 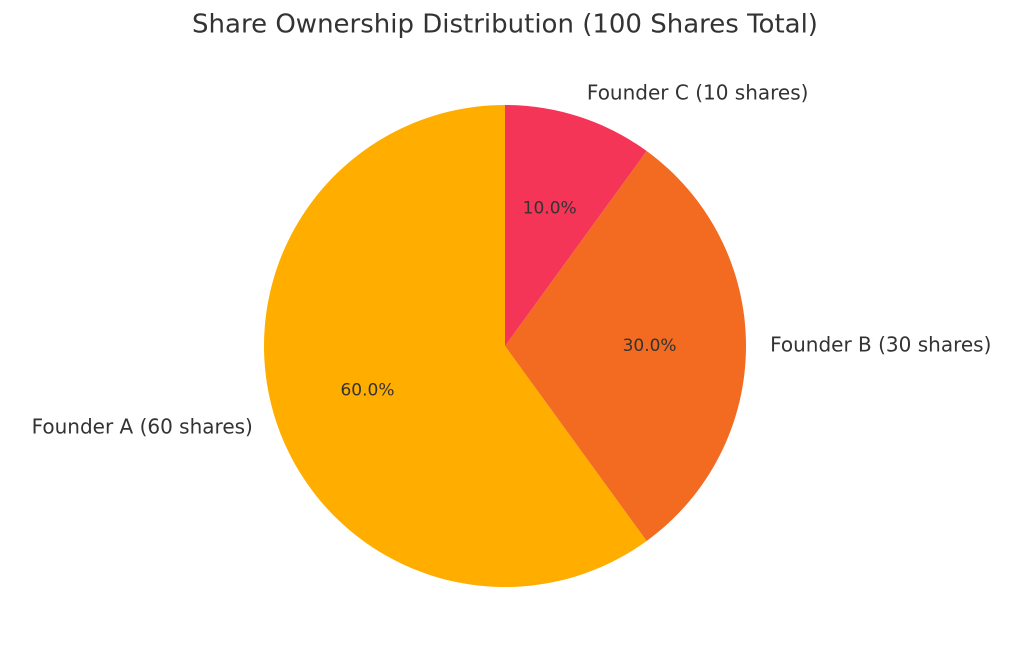 What do you see at coordinates (880, 345) in the screenshot?
I see `slice-label: Founder B (30 shares)` at bounding box center [880, 345].